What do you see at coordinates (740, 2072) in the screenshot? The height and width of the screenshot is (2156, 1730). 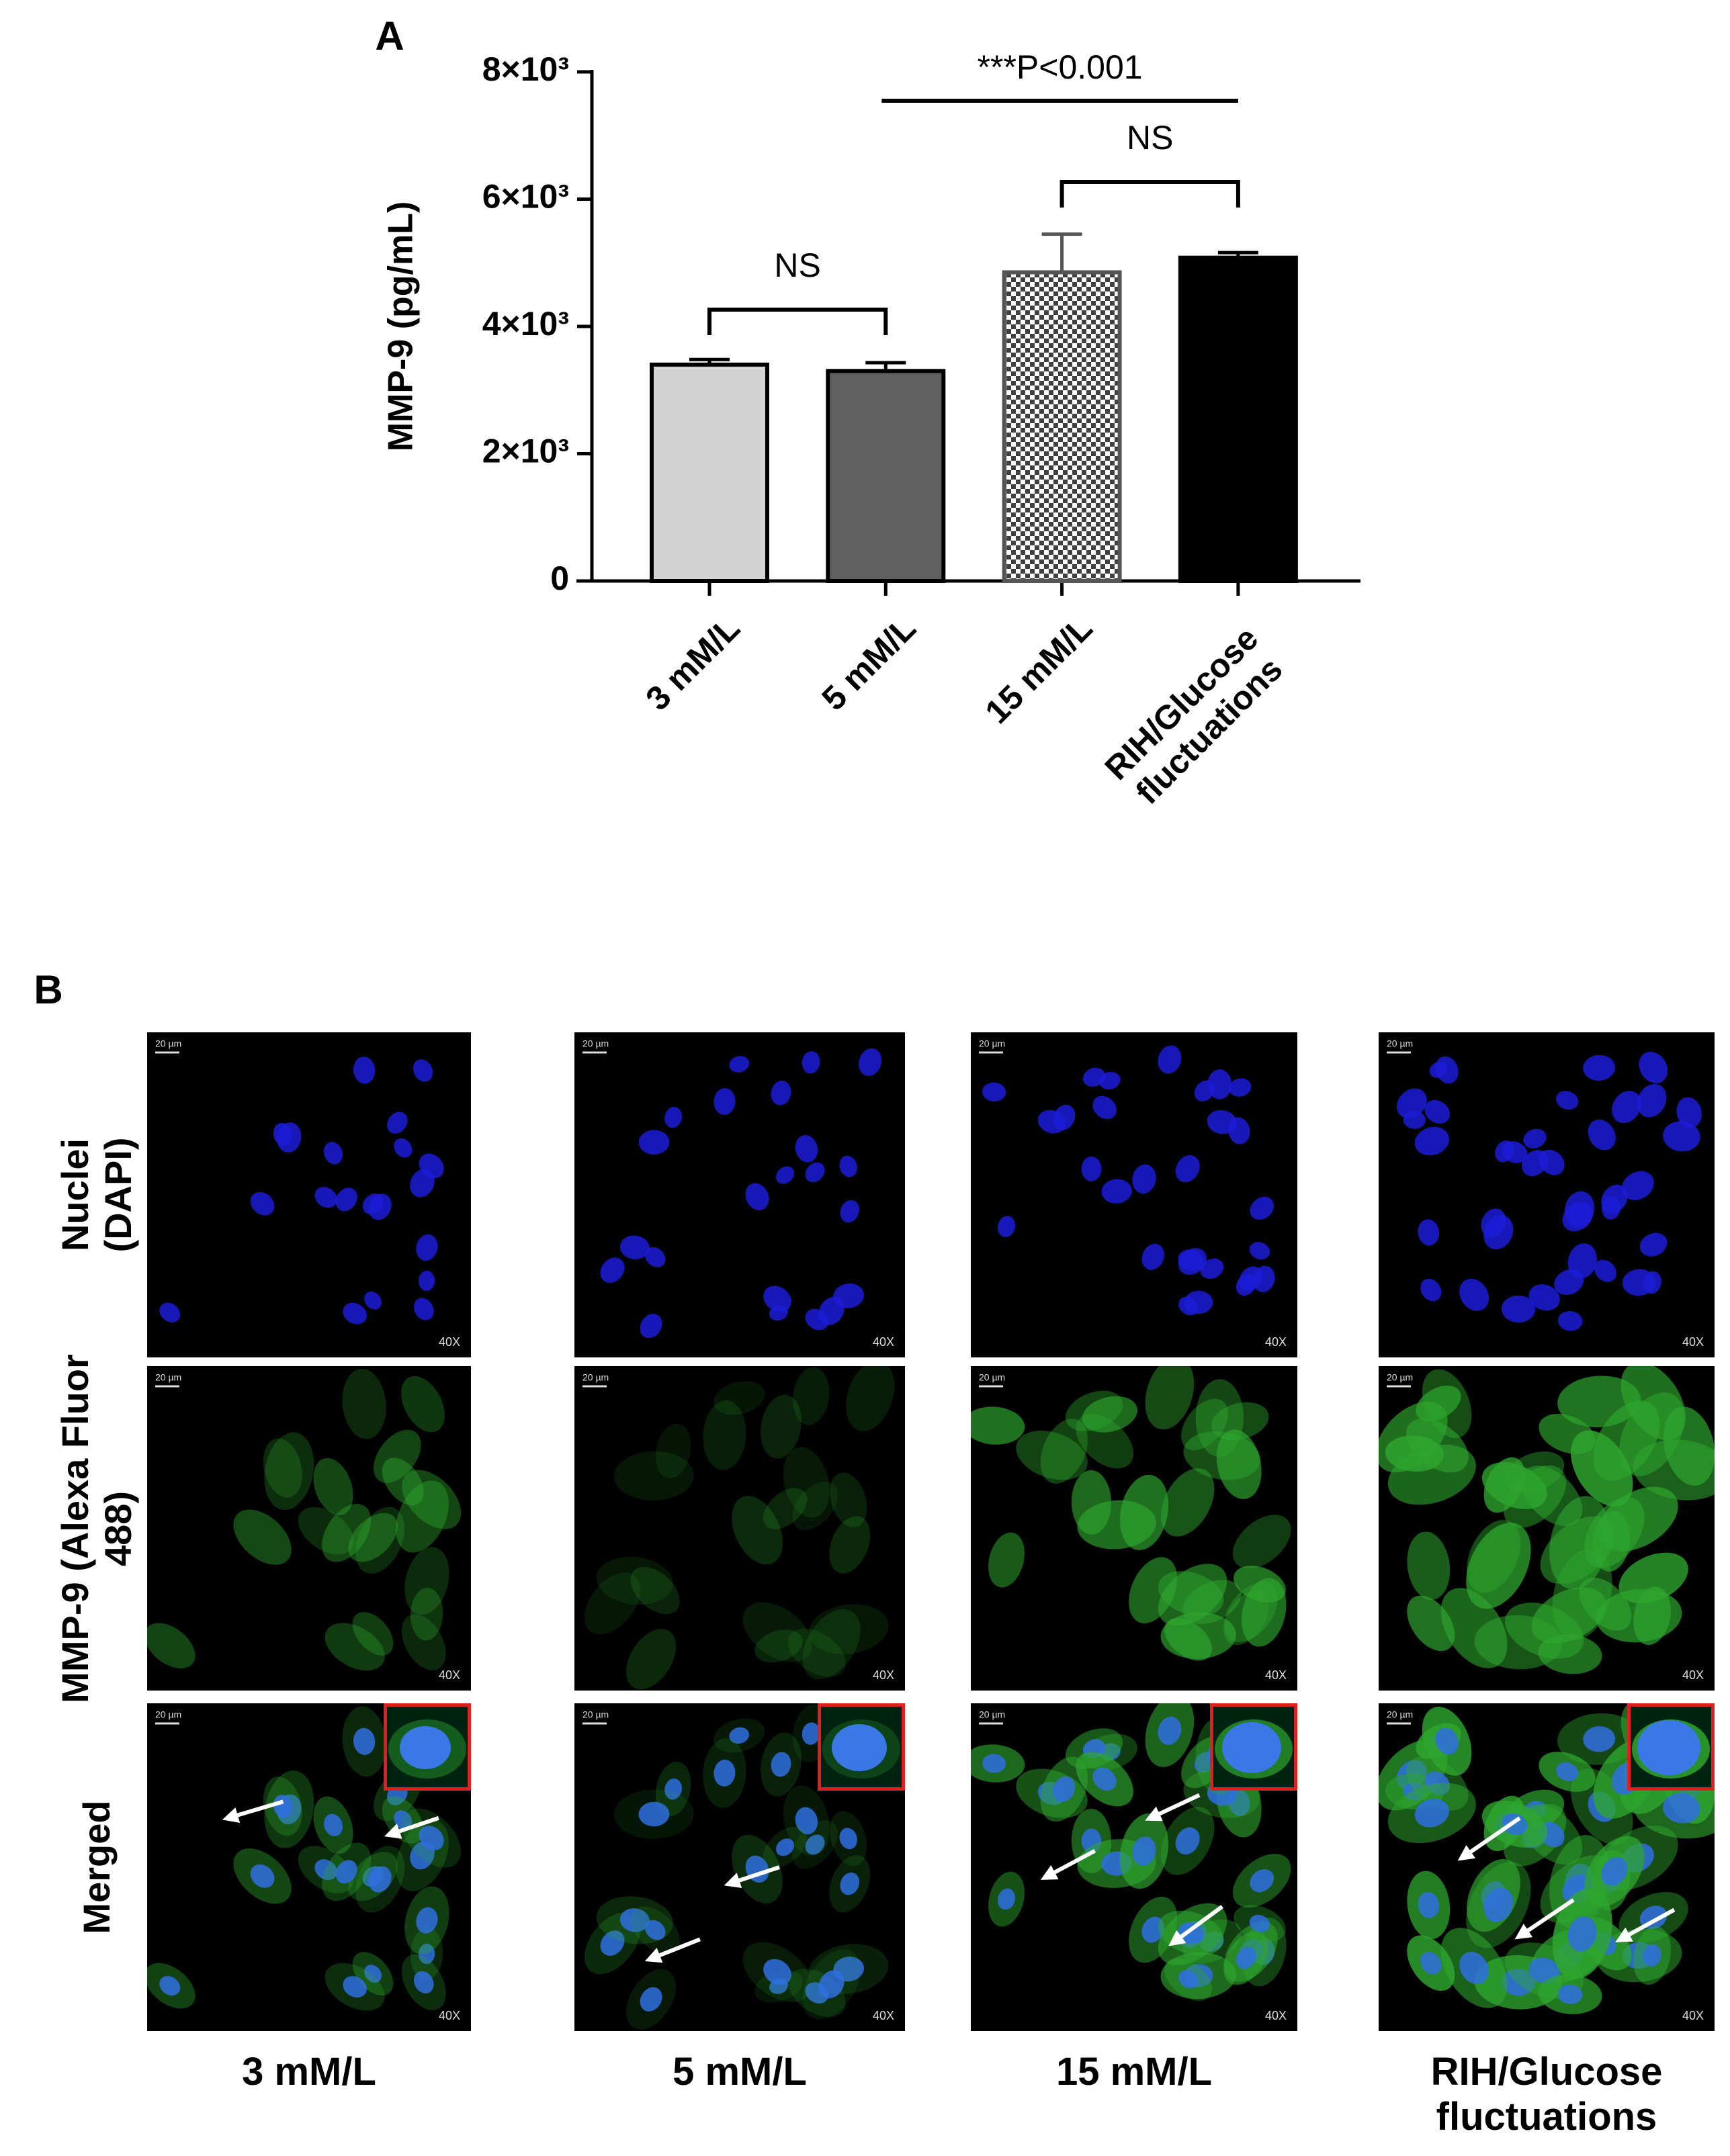 I see `column-label: 5 mM/L` at bounding box center [740, 2072].